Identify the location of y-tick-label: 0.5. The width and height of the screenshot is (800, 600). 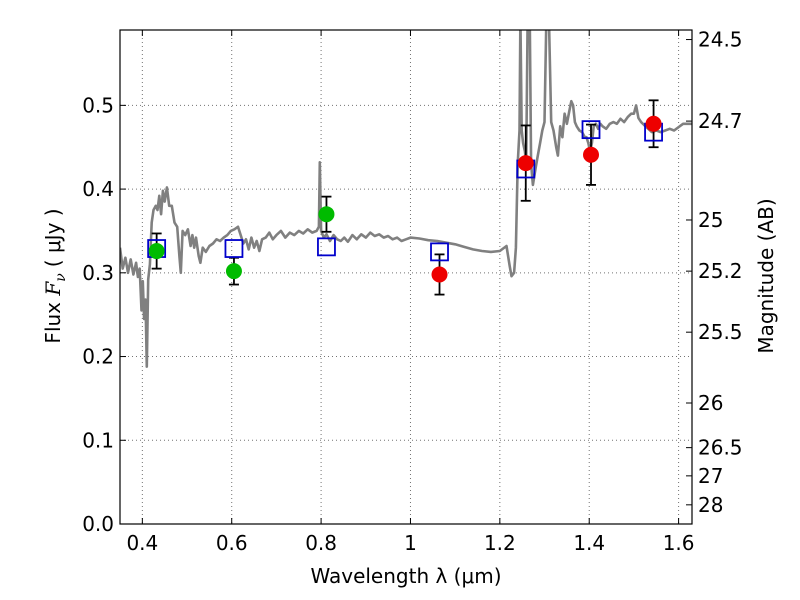
(98, 105).